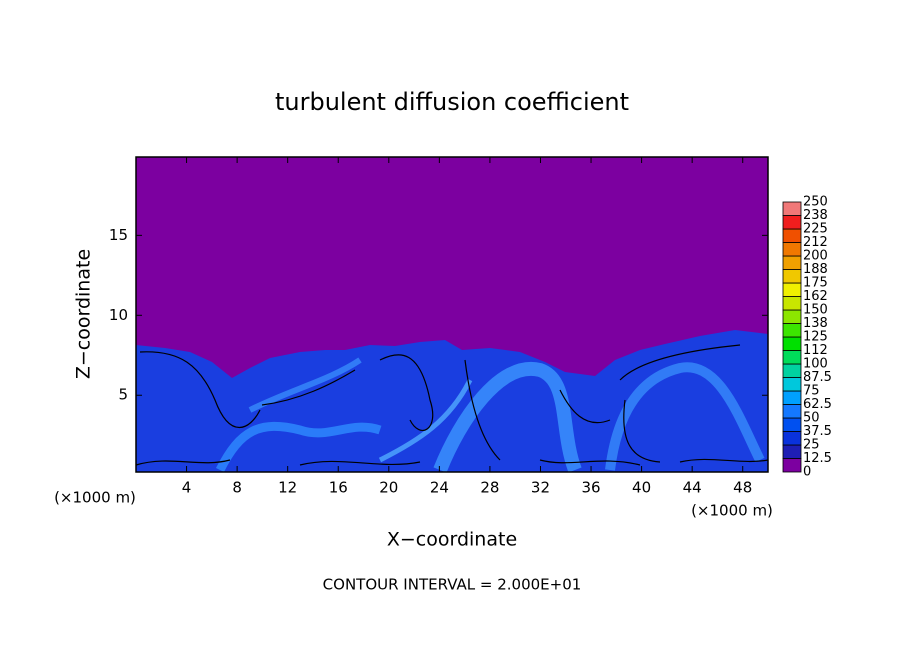 The height and width of the screenshot is (654, 904). What do you see at coordinates (692, 488) in the screenshot?
I see `x-tick-label: 44` at bounding box center [692, 488].